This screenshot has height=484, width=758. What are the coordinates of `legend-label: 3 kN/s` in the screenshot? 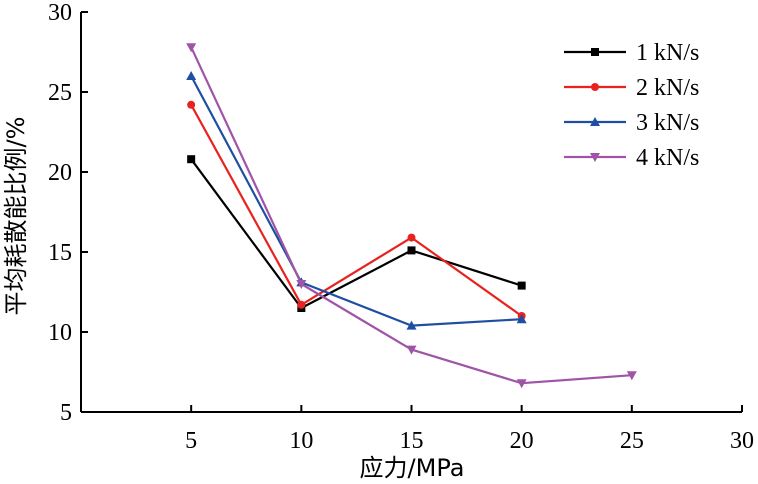 It's located at (667, 123).